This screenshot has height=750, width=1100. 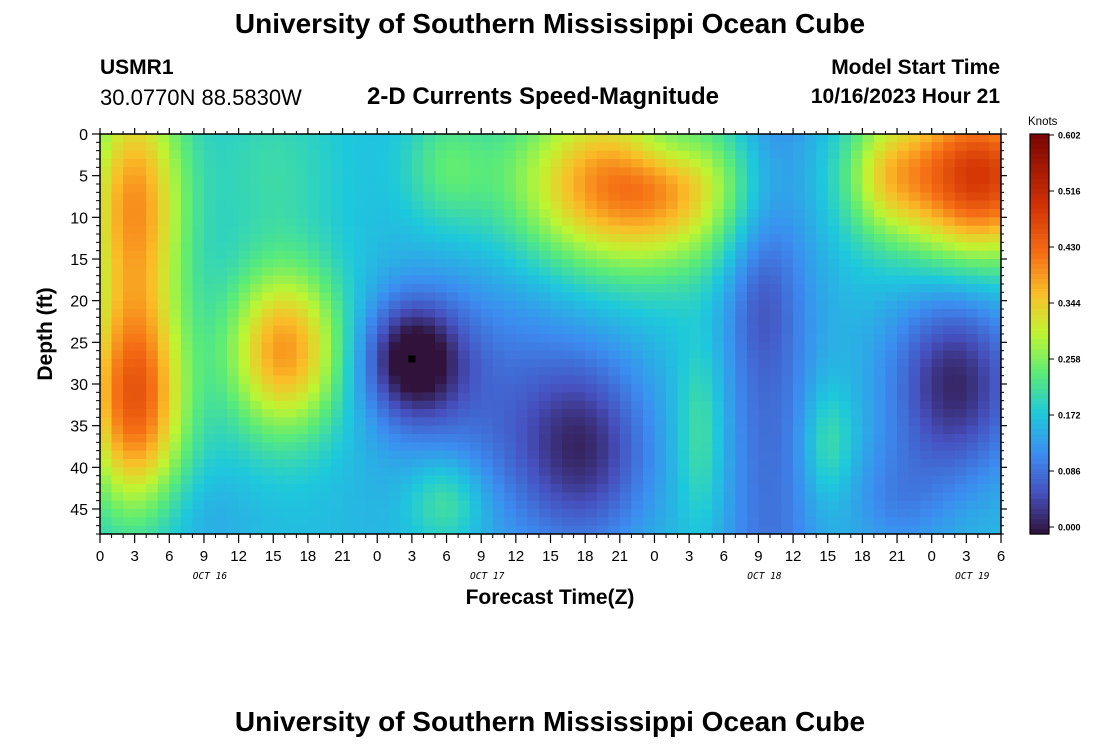 I want to click on colorbar-segment, so click(x=1039, y=482).